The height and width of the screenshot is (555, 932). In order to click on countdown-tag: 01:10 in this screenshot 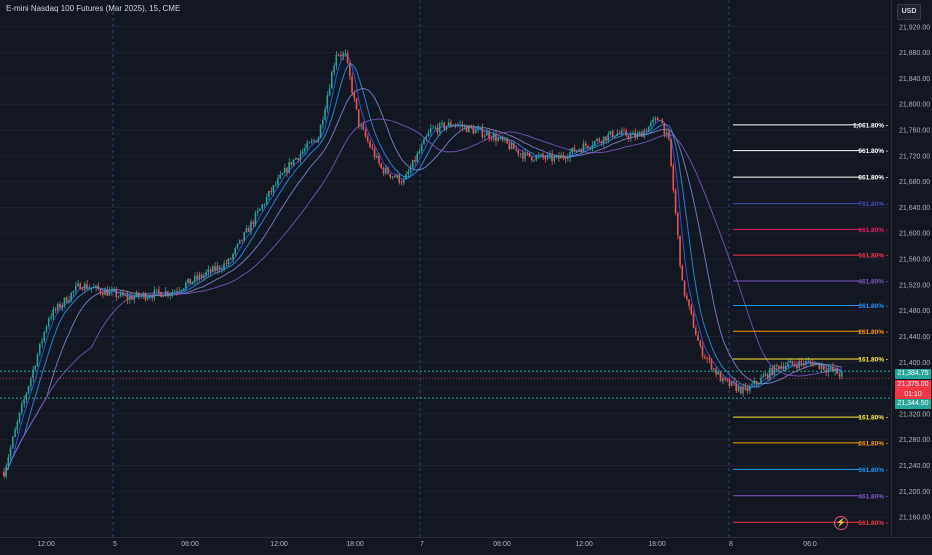, I will do `click(913, 395)`.